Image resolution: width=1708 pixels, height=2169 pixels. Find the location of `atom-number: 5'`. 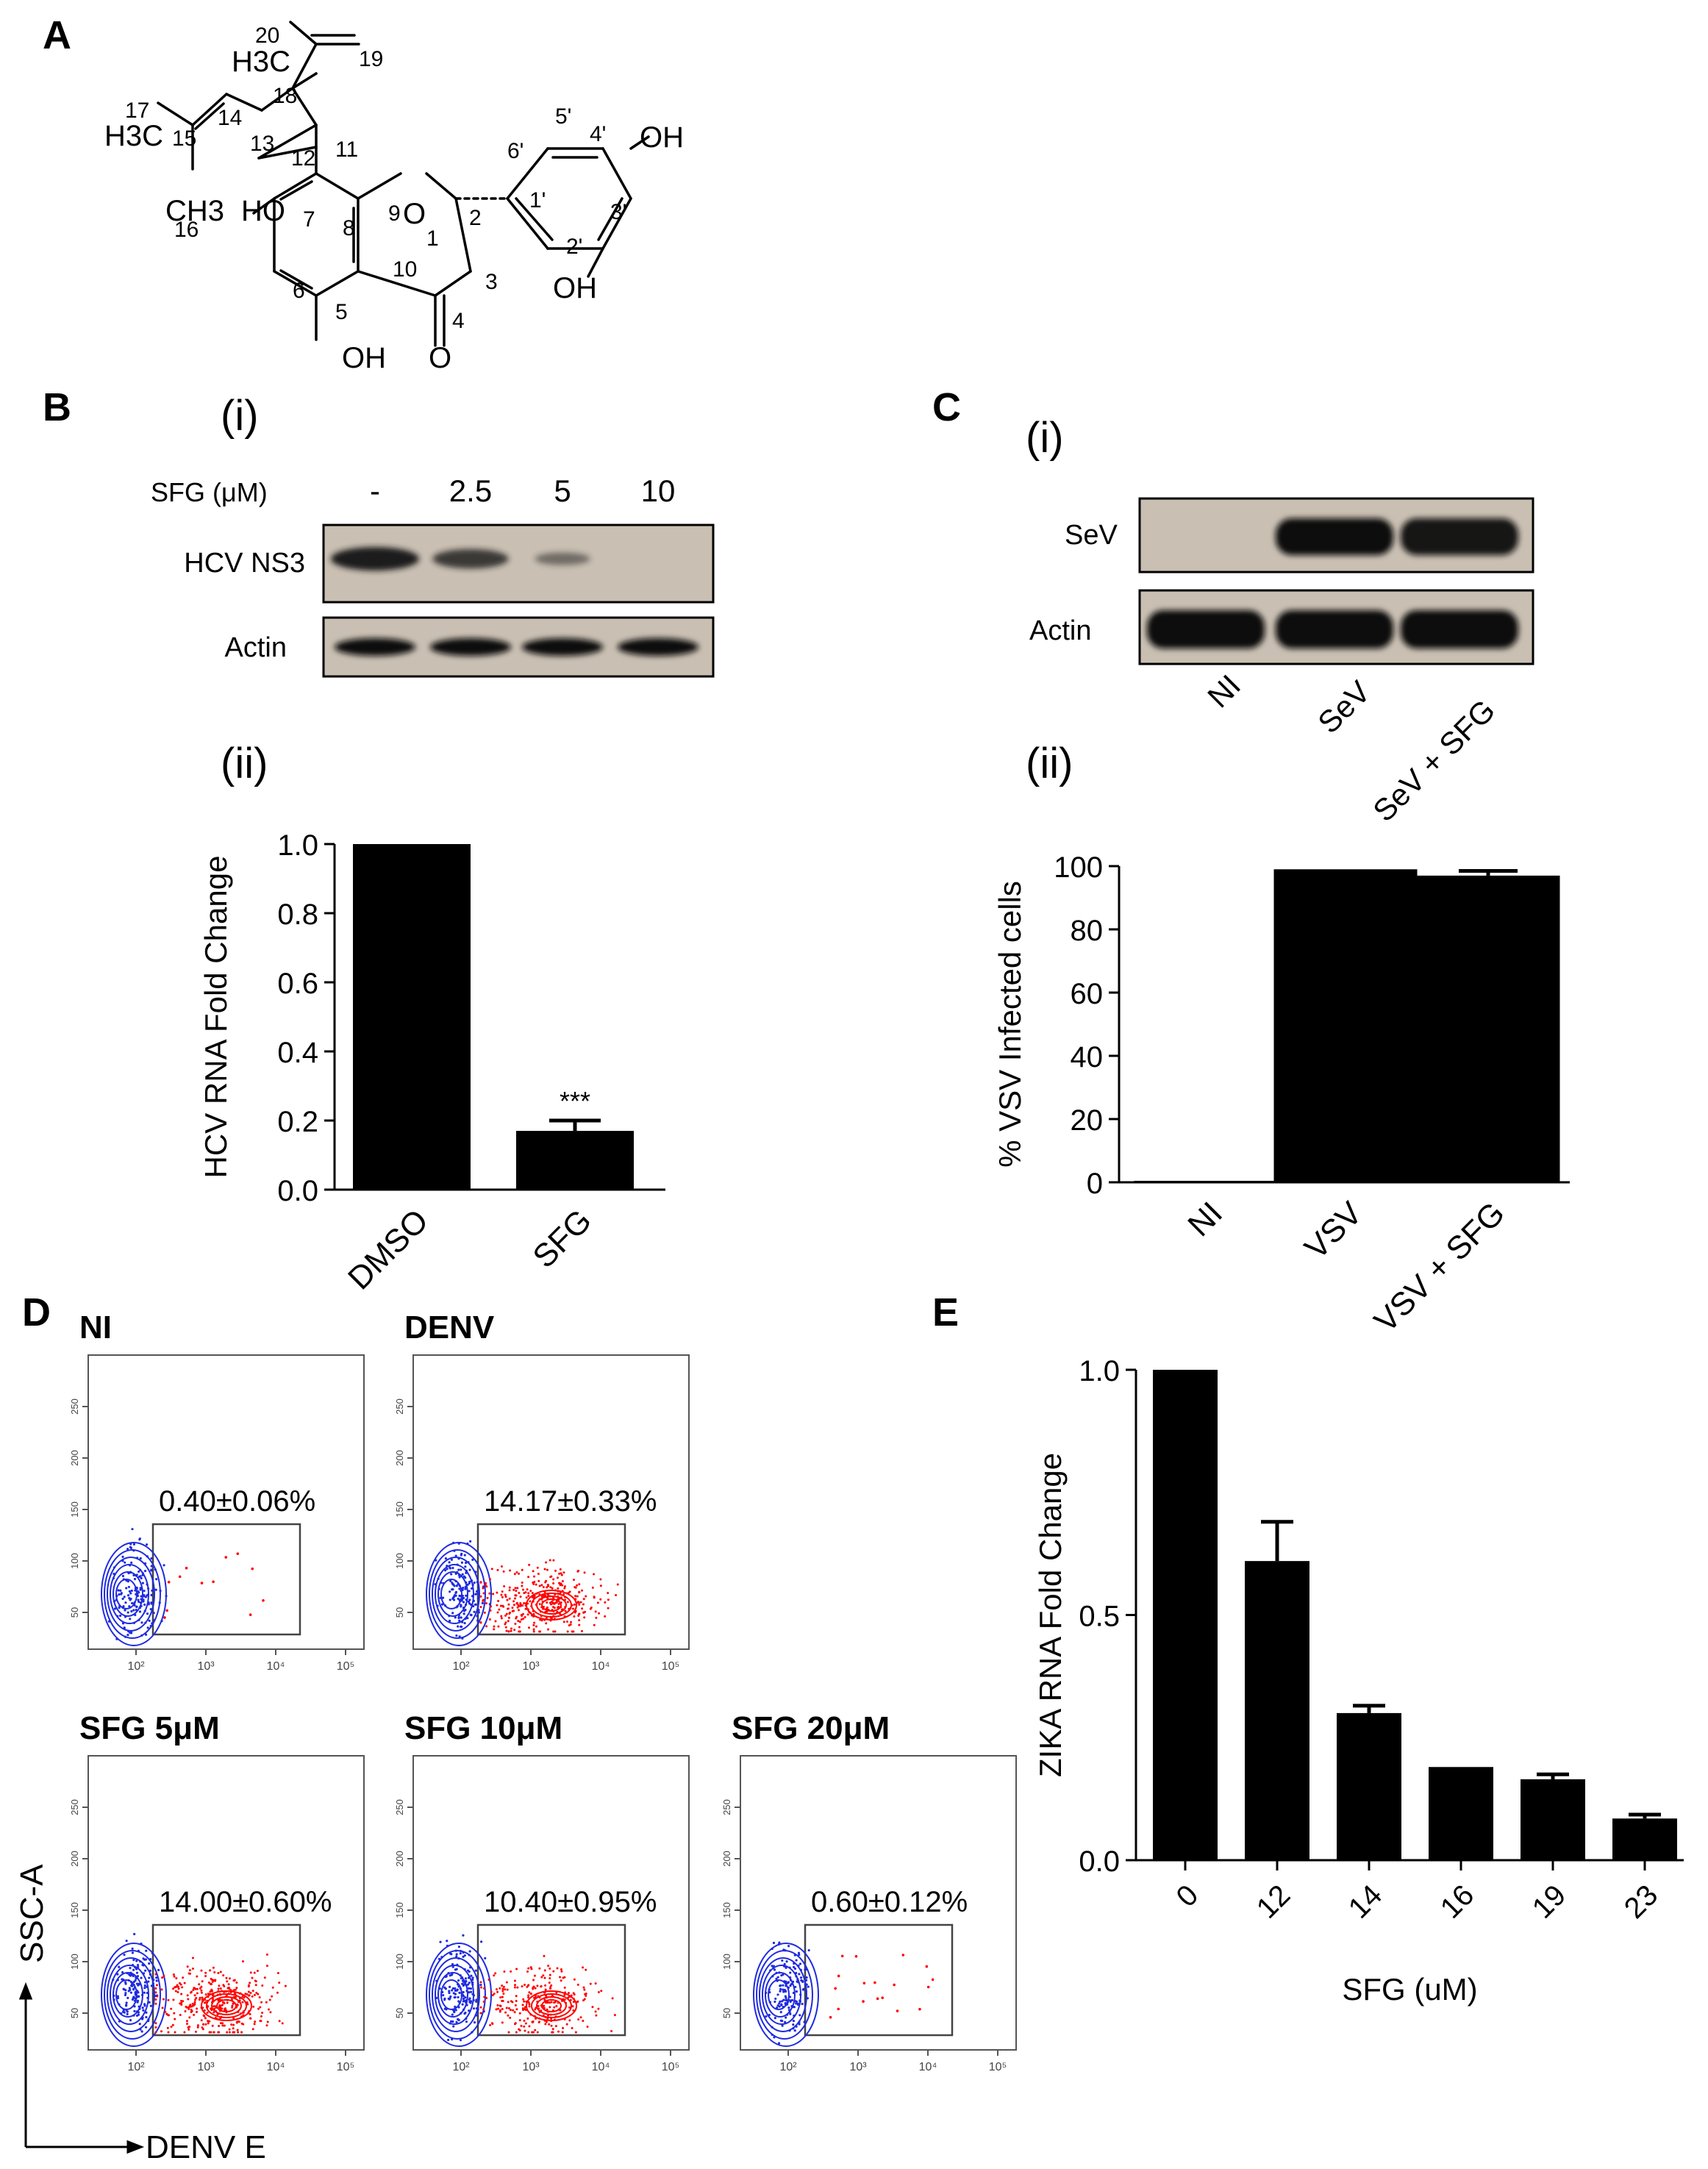

atom-number: 5' is located at coordinates (563, 116).